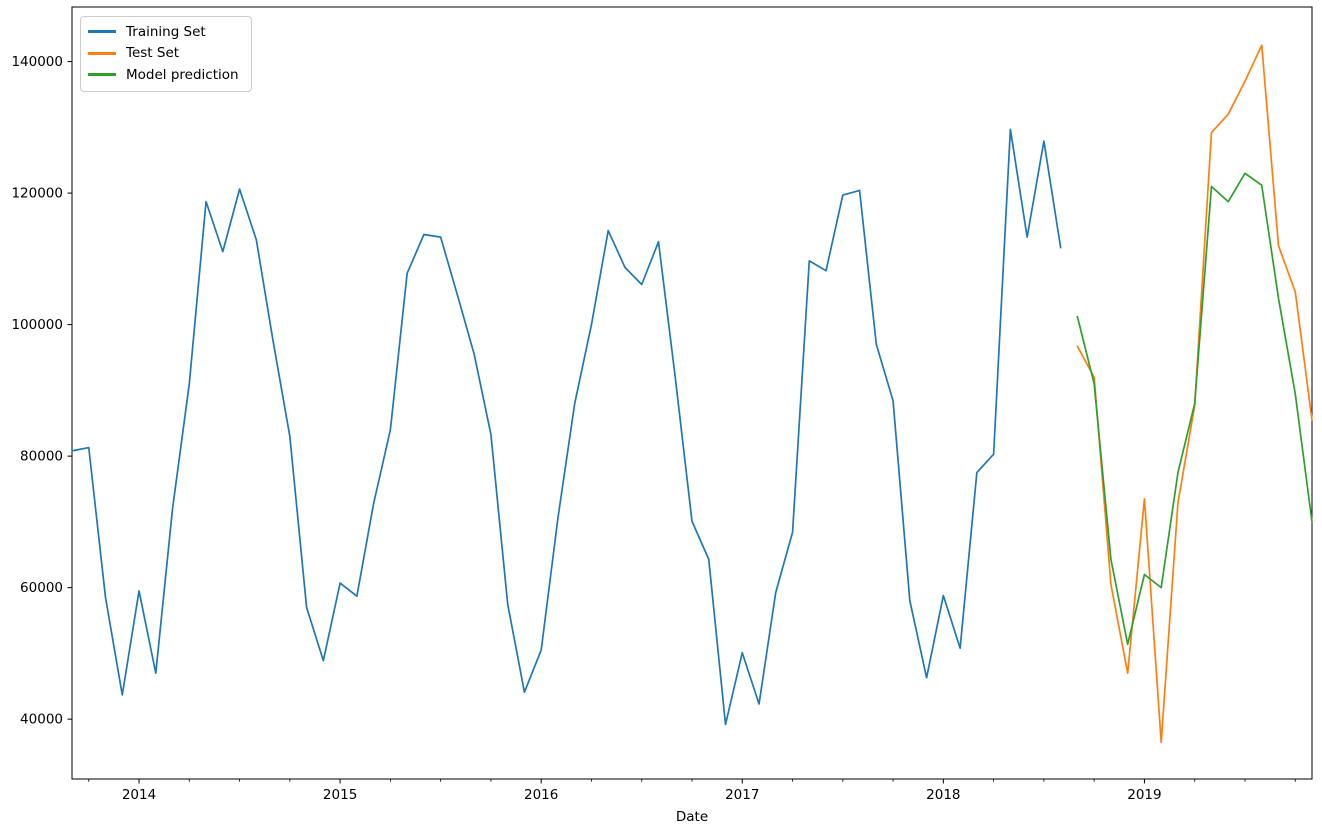 This screenshot has width=1322, height=833. I want to click on legend-item-test-set: Test Set, so click(163, 54).